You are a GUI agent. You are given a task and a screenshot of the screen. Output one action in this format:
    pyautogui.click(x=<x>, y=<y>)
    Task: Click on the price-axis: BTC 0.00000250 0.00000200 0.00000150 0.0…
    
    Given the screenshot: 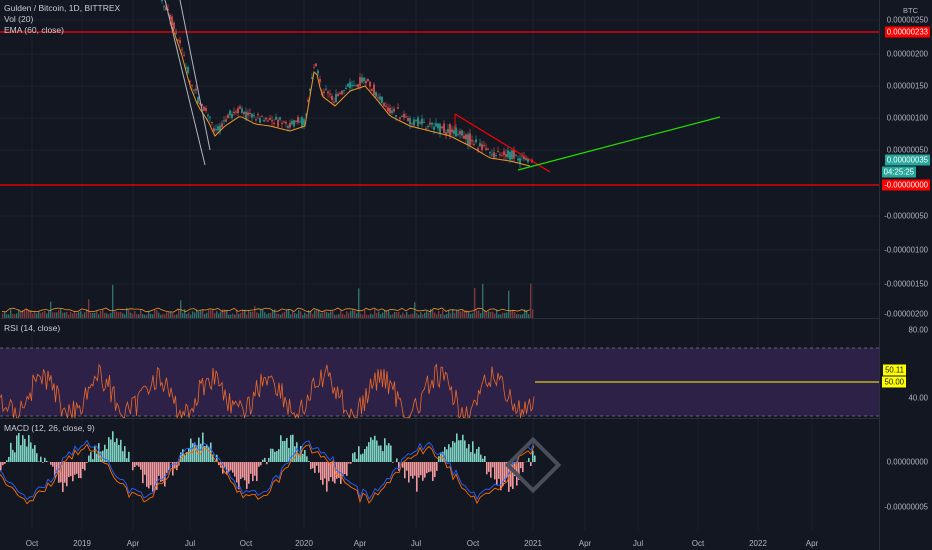 What is the action you would take?
    pyautogui.click(x=905, y=275)
    